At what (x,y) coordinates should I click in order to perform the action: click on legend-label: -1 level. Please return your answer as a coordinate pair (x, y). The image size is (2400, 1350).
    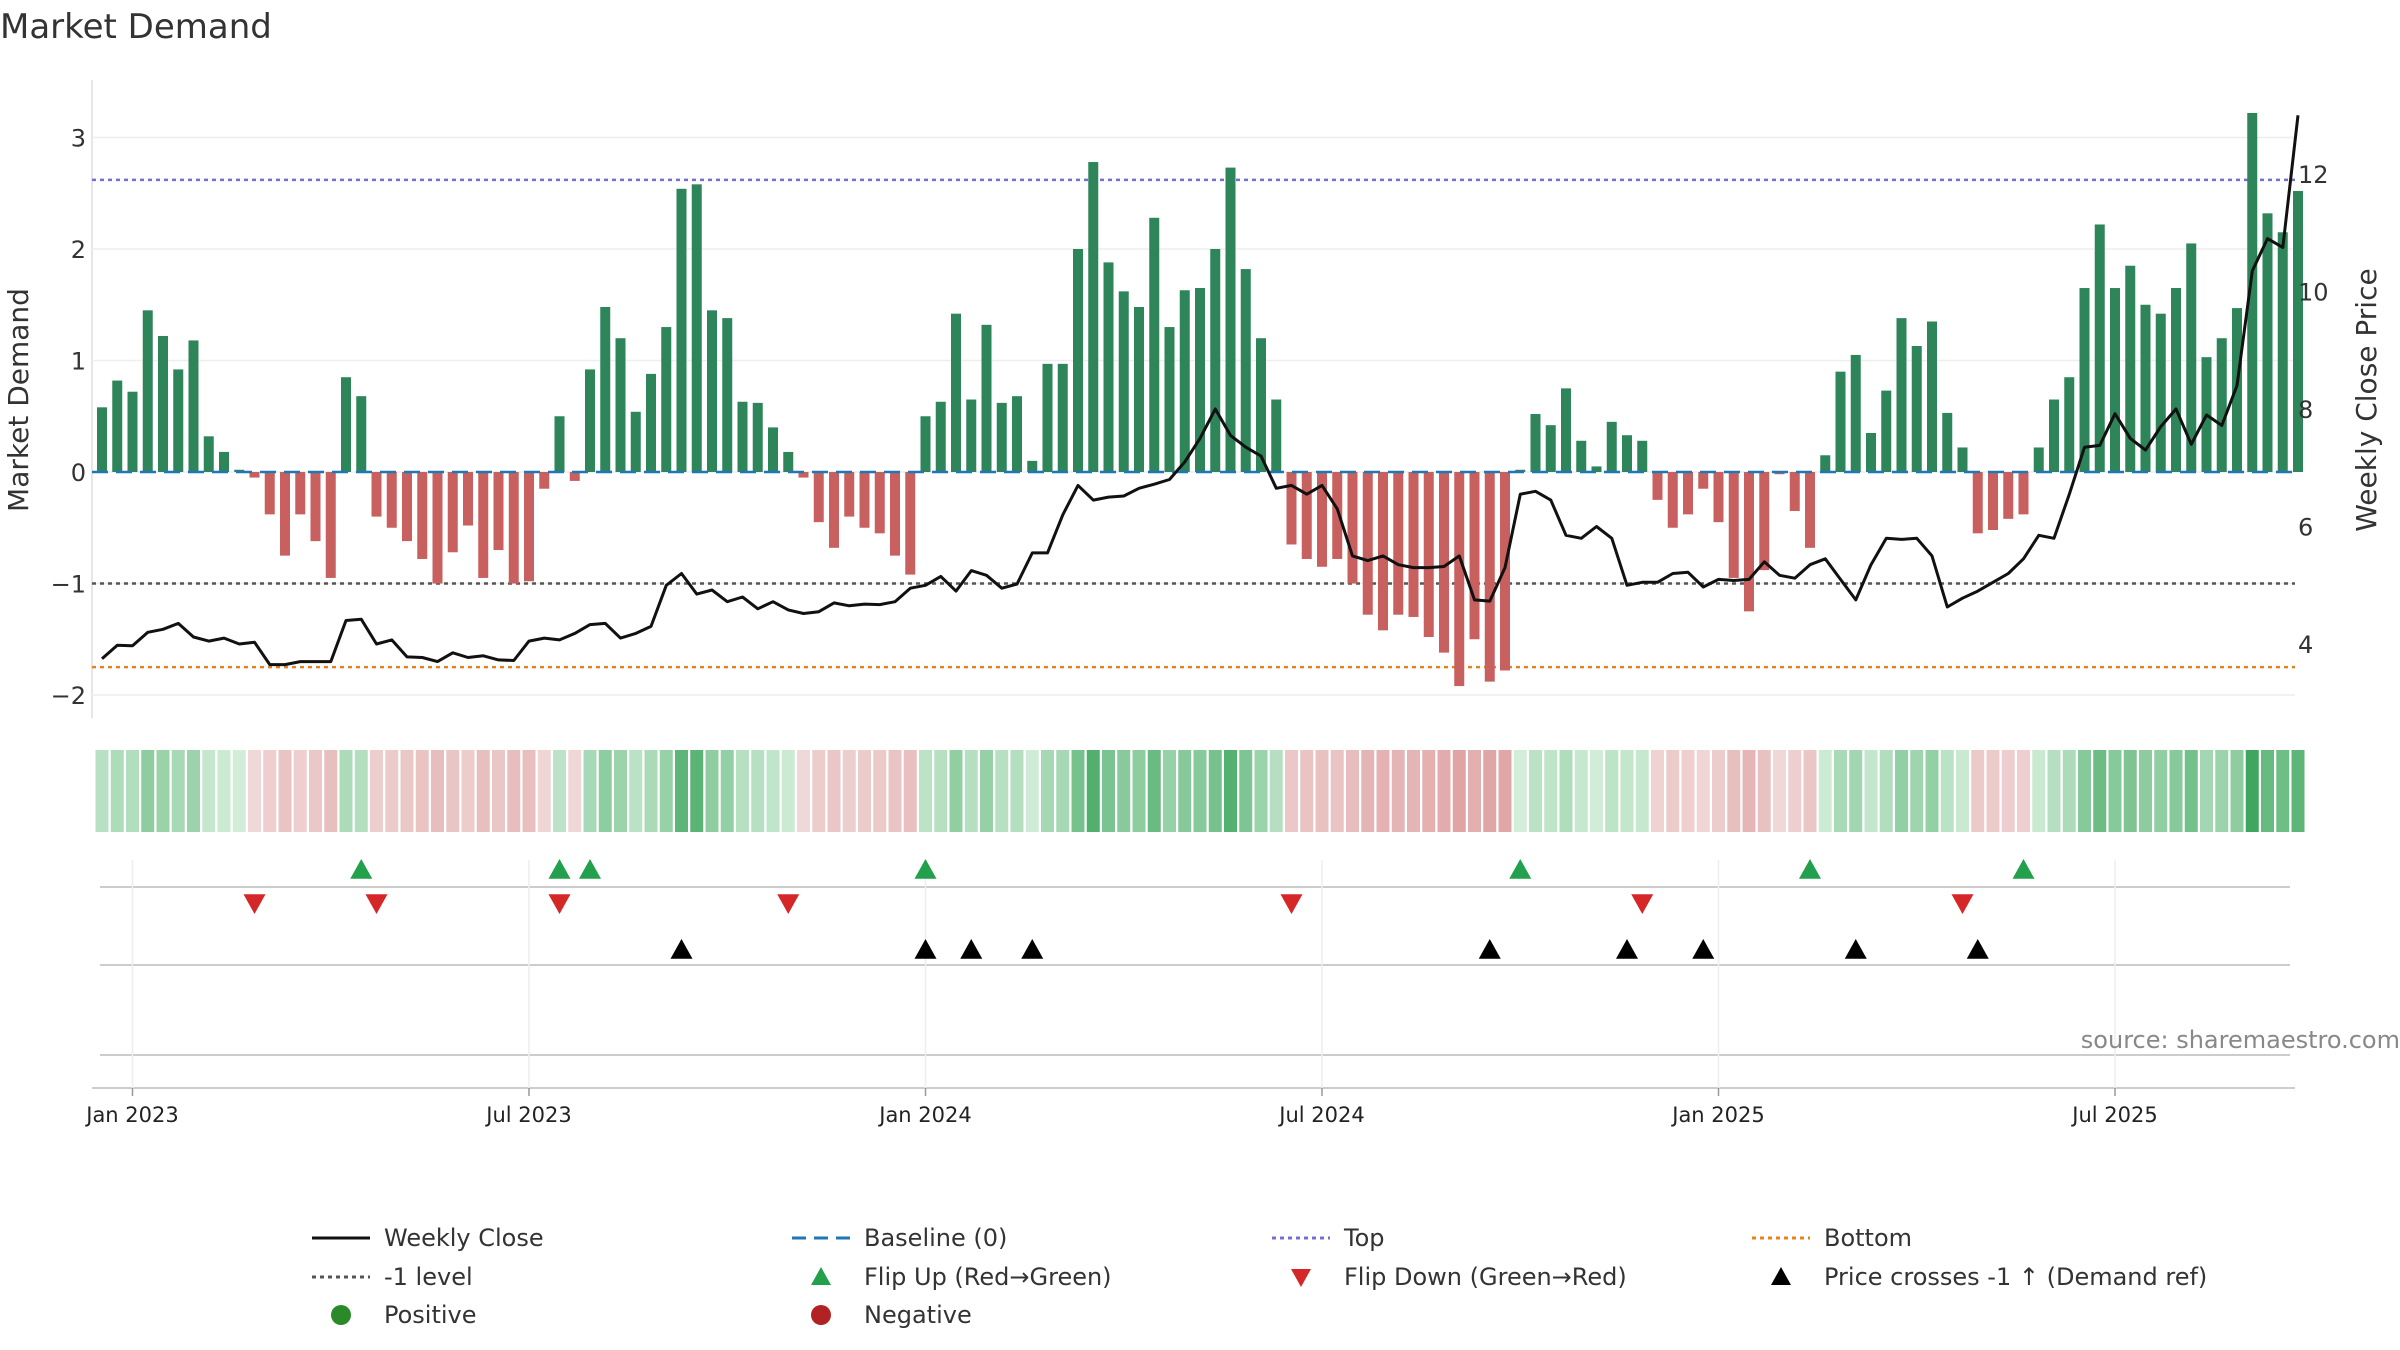
    Looking at the image, I should click on (428, 1277).